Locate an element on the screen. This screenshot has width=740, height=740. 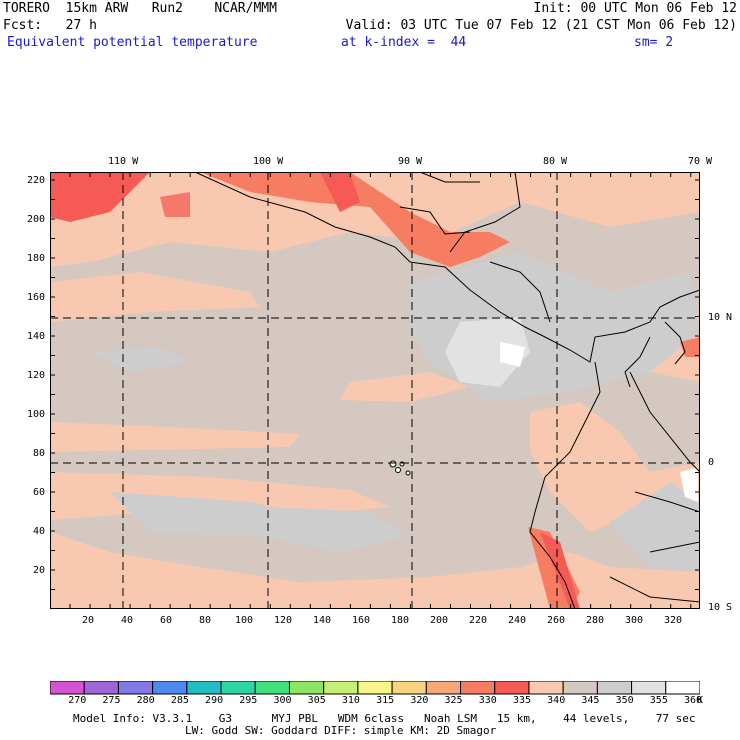
grid-y-label: 140 is located at coordinates (35, 336).